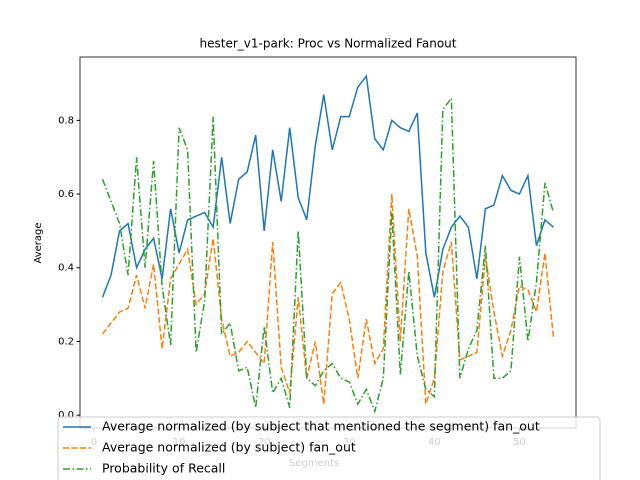  What do you see at coordinates (163, 468) in the screenshot?
I see `legend-label: Probability of Recall` at bounding box center [163, 468].